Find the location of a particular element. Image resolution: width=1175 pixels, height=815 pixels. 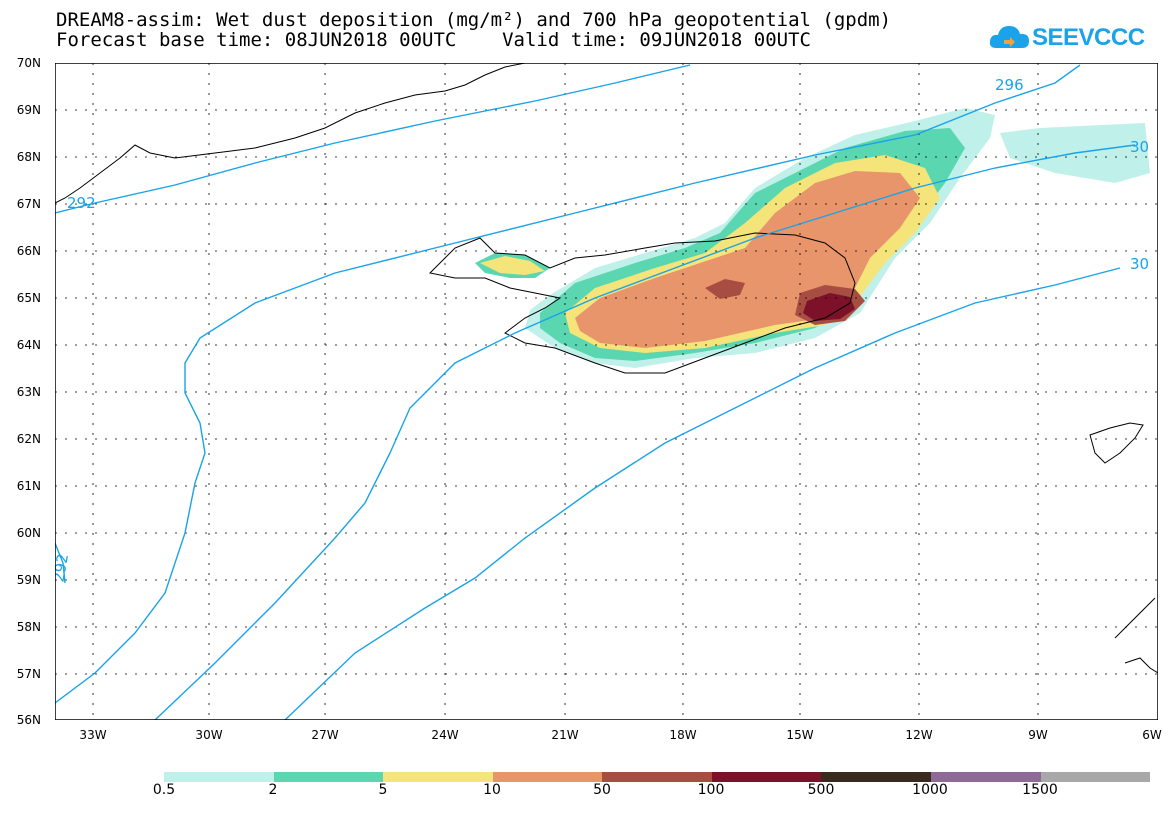

legend-label: 1500 is located at coordinates (1040, 790).